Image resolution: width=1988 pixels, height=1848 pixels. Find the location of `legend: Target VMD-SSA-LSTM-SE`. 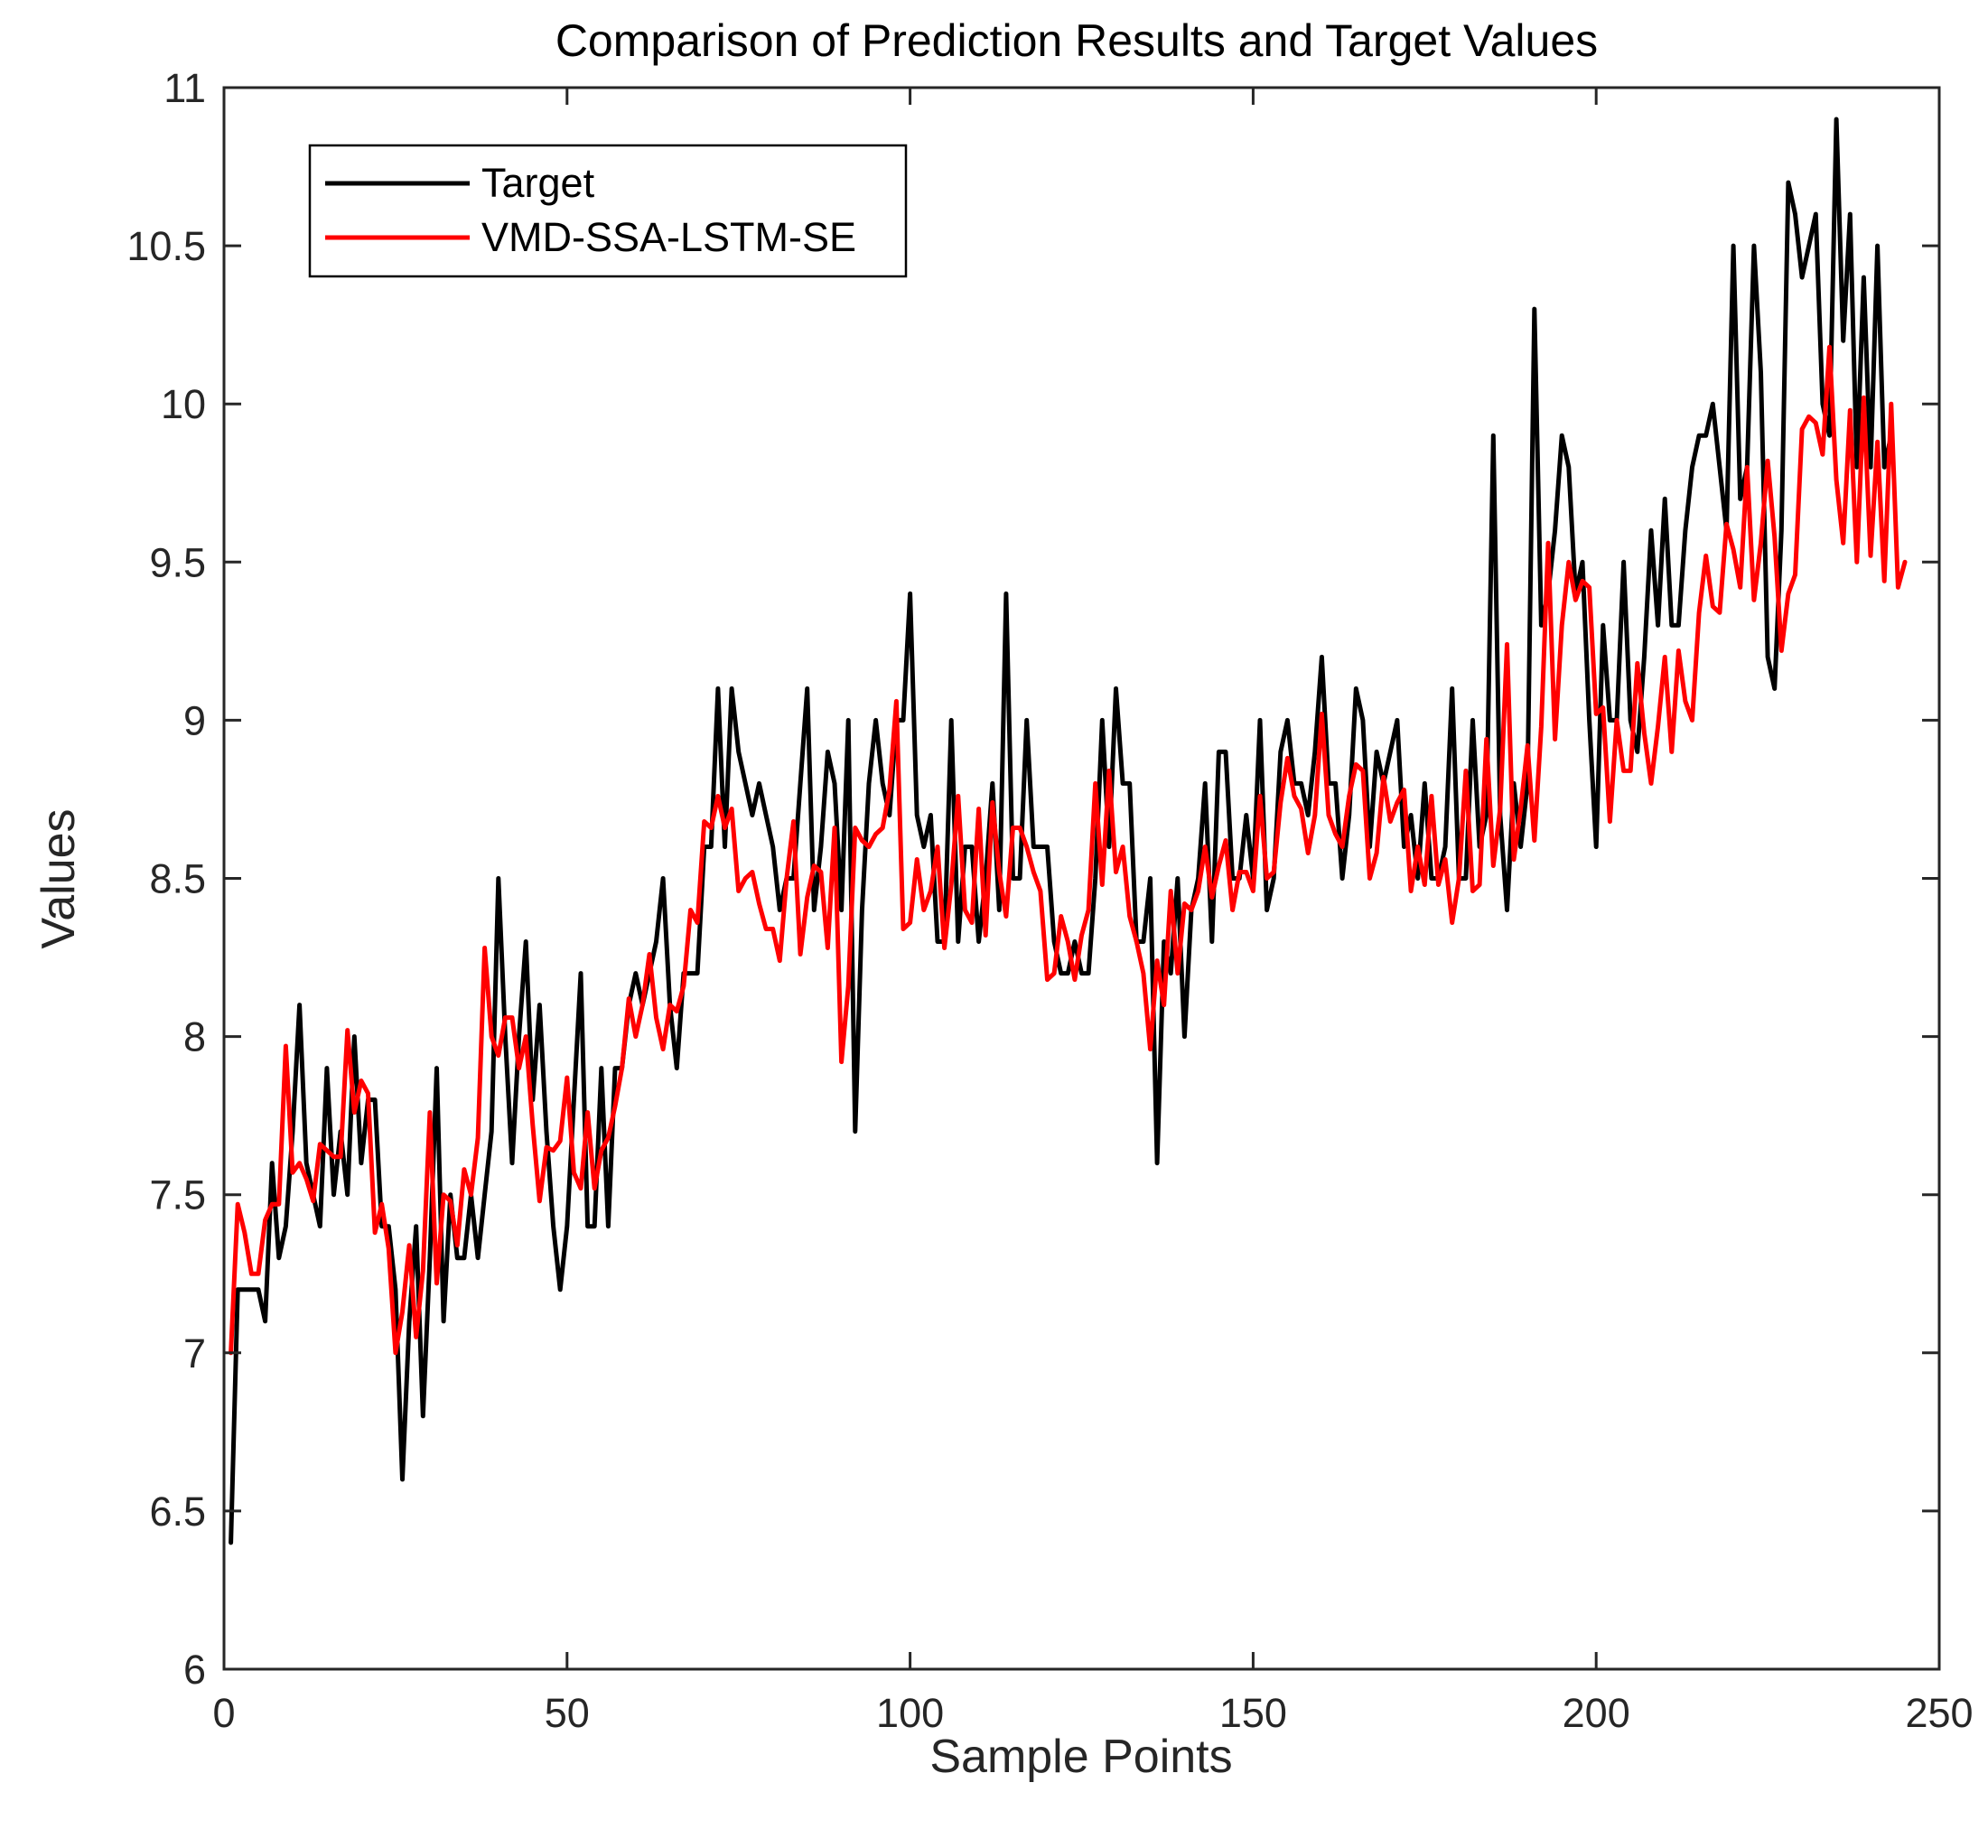

legend: Target VMD-SSA-LSTM-SE is located at coordinates (608, 211).